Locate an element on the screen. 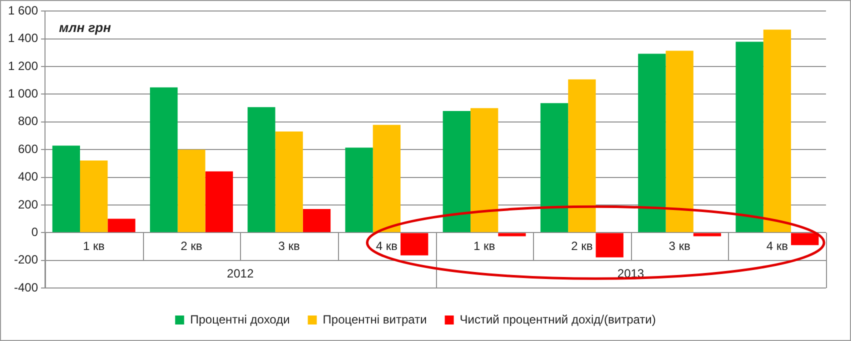 This screenshot has height=341, width=851. y-tick-label: 1 600 is located at coordinates (23, 11).